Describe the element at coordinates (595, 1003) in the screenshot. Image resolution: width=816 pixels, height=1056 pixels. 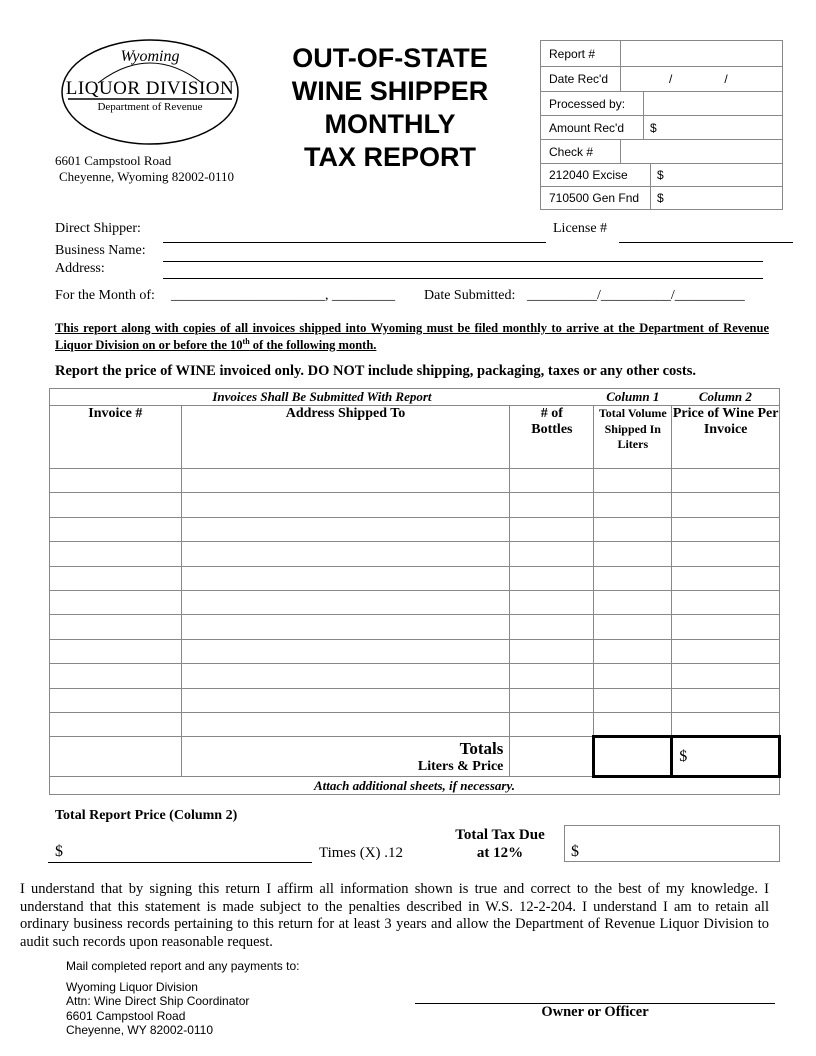
I see `signature-line` at that location.